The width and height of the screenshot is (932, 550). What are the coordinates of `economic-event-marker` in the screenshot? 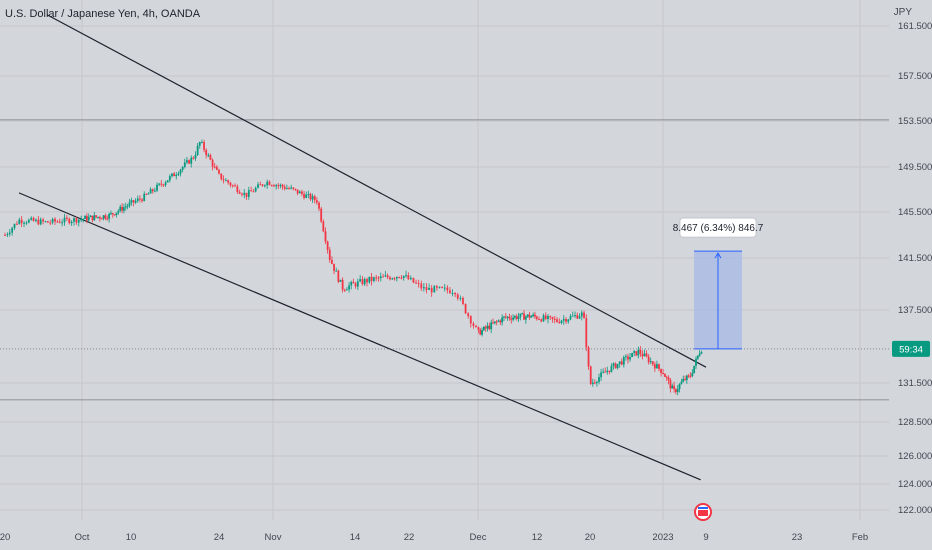 It's located at (703, 512).